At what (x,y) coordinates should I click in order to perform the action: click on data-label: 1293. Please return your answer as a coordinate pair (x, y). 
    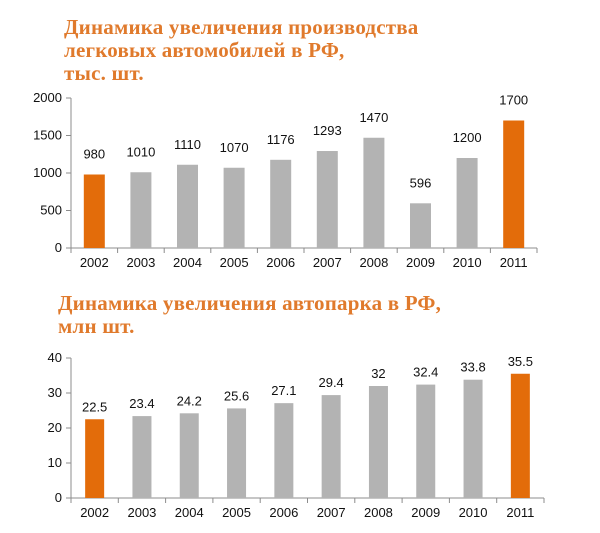
    Looking at the image, I should click on (327, 130).